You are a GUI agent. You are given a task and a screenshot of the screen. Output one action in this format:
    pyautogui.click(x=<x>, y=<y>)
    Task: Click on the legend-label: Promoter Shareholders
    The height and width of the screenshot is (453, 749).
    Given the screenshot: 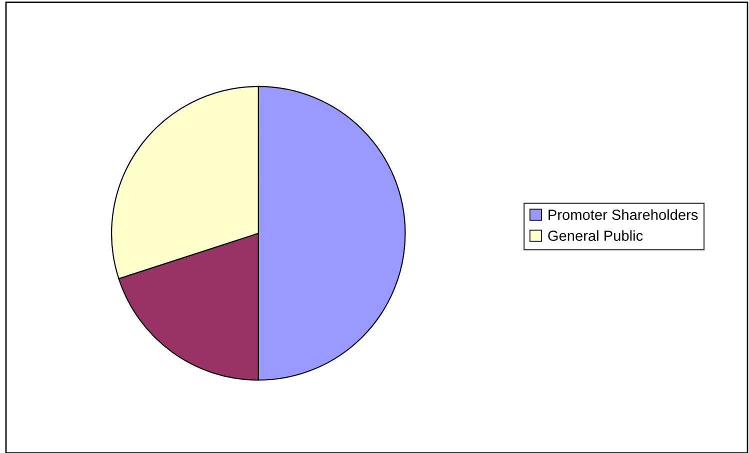 What is the action you would take?
    pyautogui.click(x=623, y=214)
    